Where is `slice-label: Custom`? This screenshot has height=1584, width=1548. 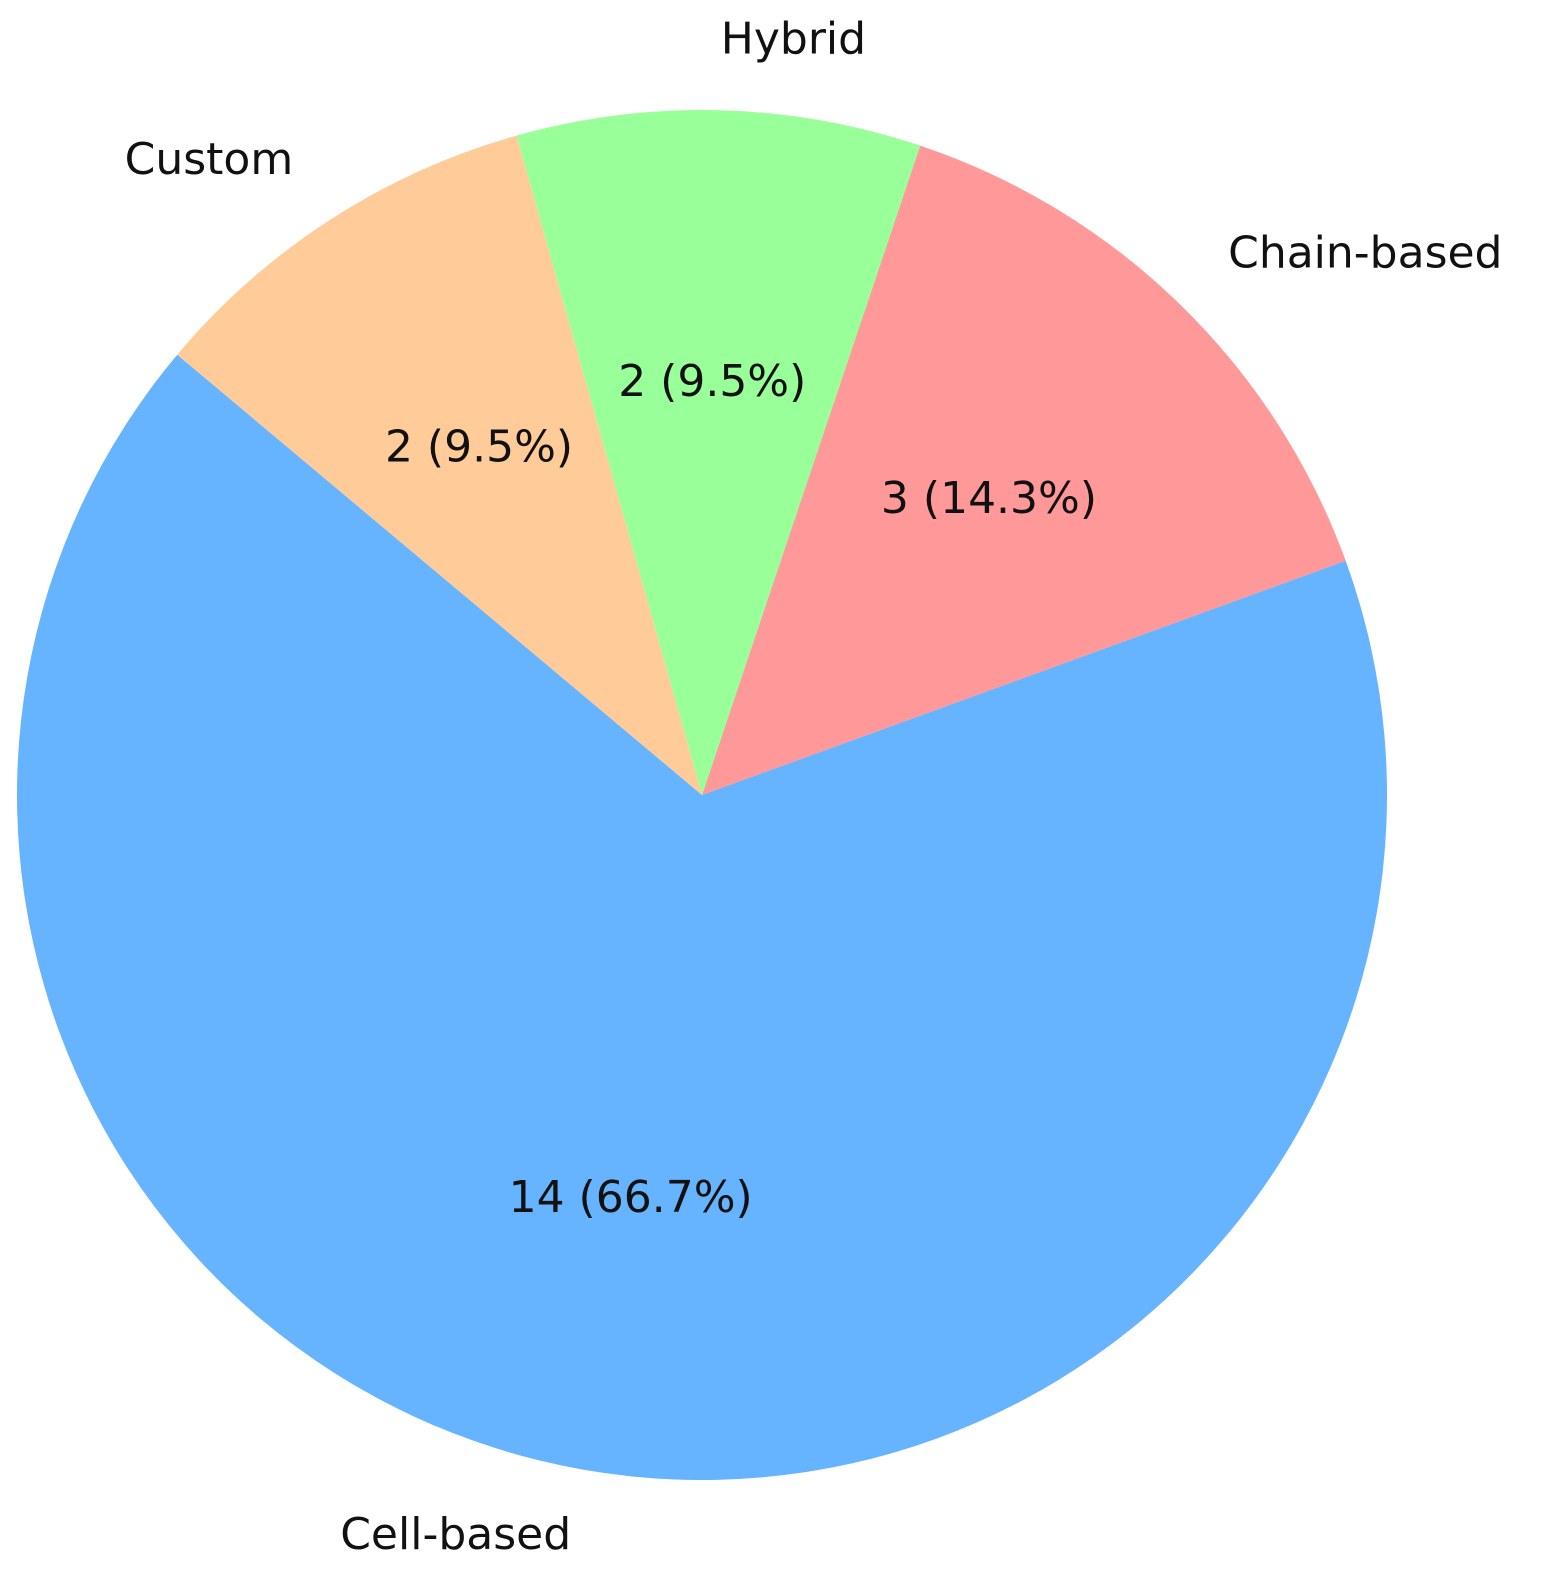 slice-label: Custom is located at coordinates (209, 159).